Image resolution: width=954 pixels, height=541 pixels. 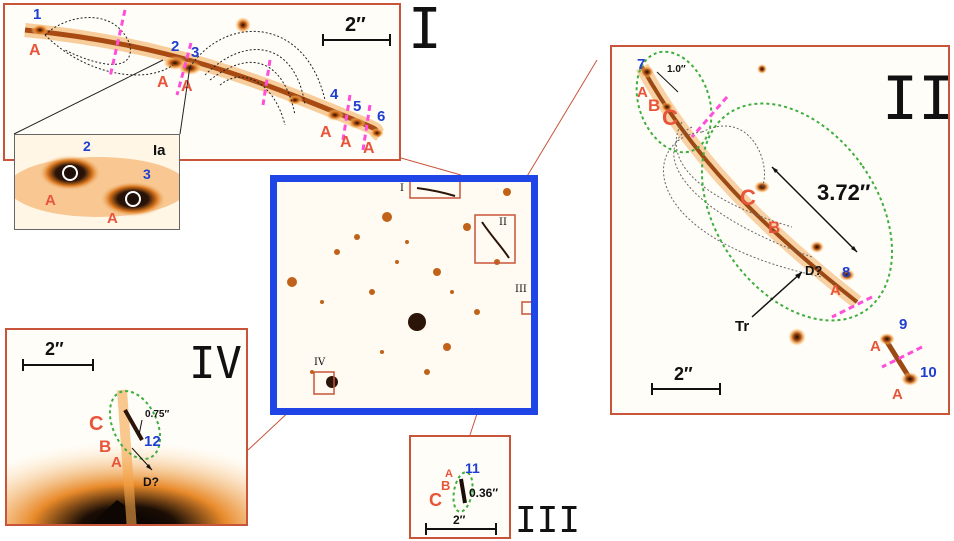 What do you see at coordinates (461, 503) in the screenshot?
I see `panel-III-image` at bounding box center [461, 503].